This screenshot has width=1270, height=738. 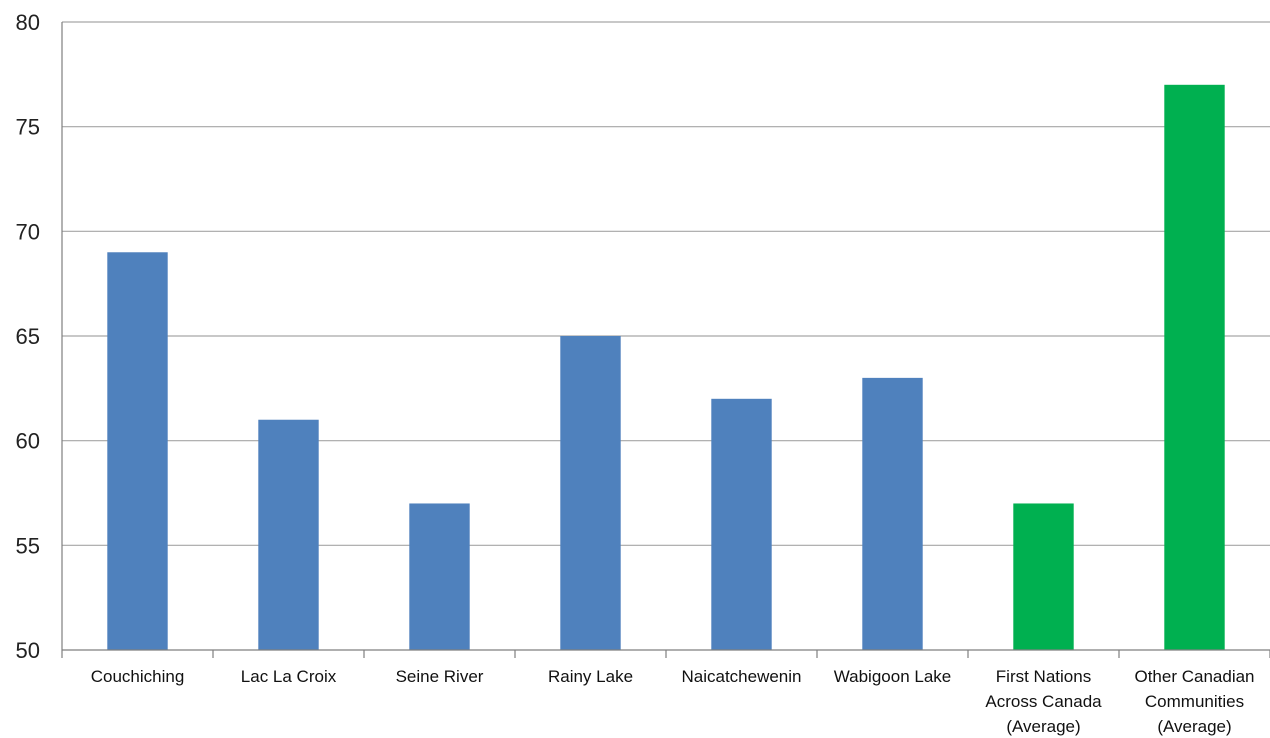 What do you see at coordinates (28, 441) in the screenshot?
I see `y-tick-label: 60` at bounding box center [28, 441].